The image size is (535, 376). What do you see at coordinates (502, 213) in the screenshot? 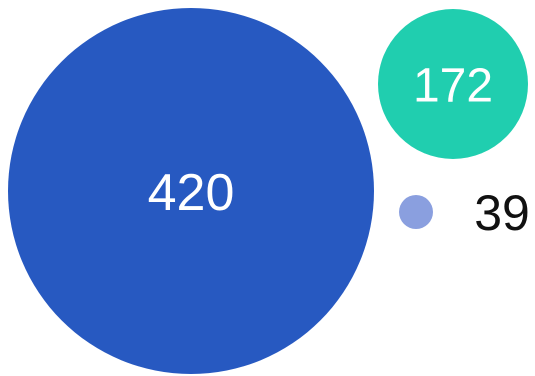
I see `bubble-label-39: 39` at bounding box center [502, 213].